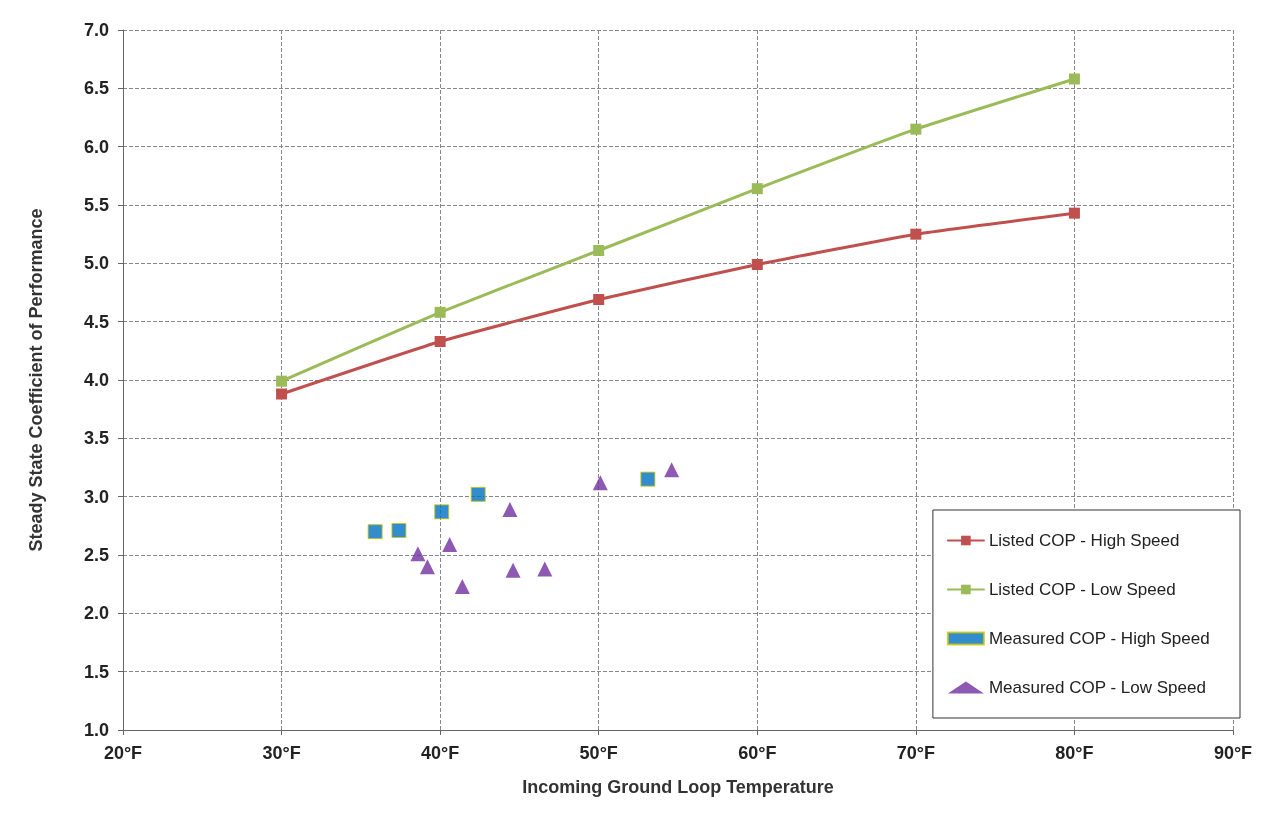  What do you see at coordinates (96, 205) in the screenshot?
I see `y-tick-label: 5.5` at bounding box center [96, 205].